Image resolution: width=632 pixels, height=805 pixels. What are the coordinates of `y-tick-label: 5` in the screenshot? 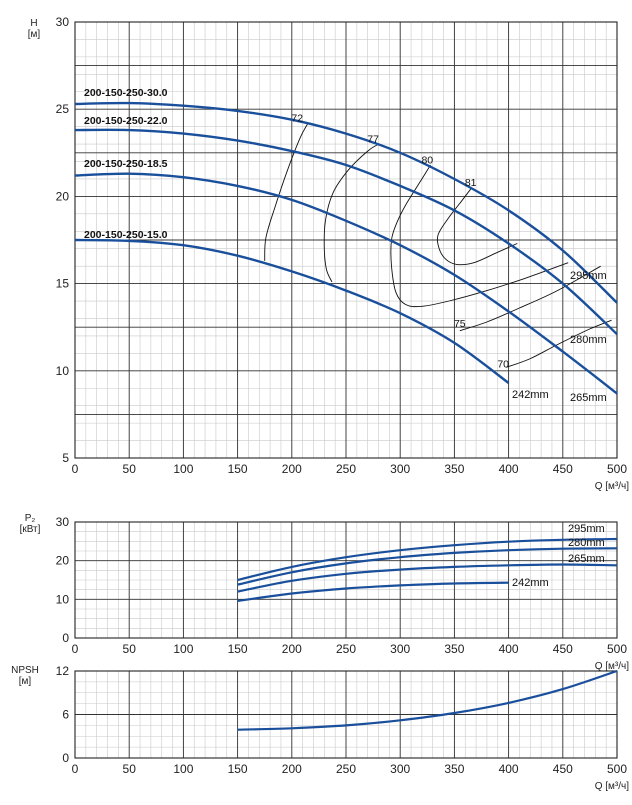 It's located at (65, 458).